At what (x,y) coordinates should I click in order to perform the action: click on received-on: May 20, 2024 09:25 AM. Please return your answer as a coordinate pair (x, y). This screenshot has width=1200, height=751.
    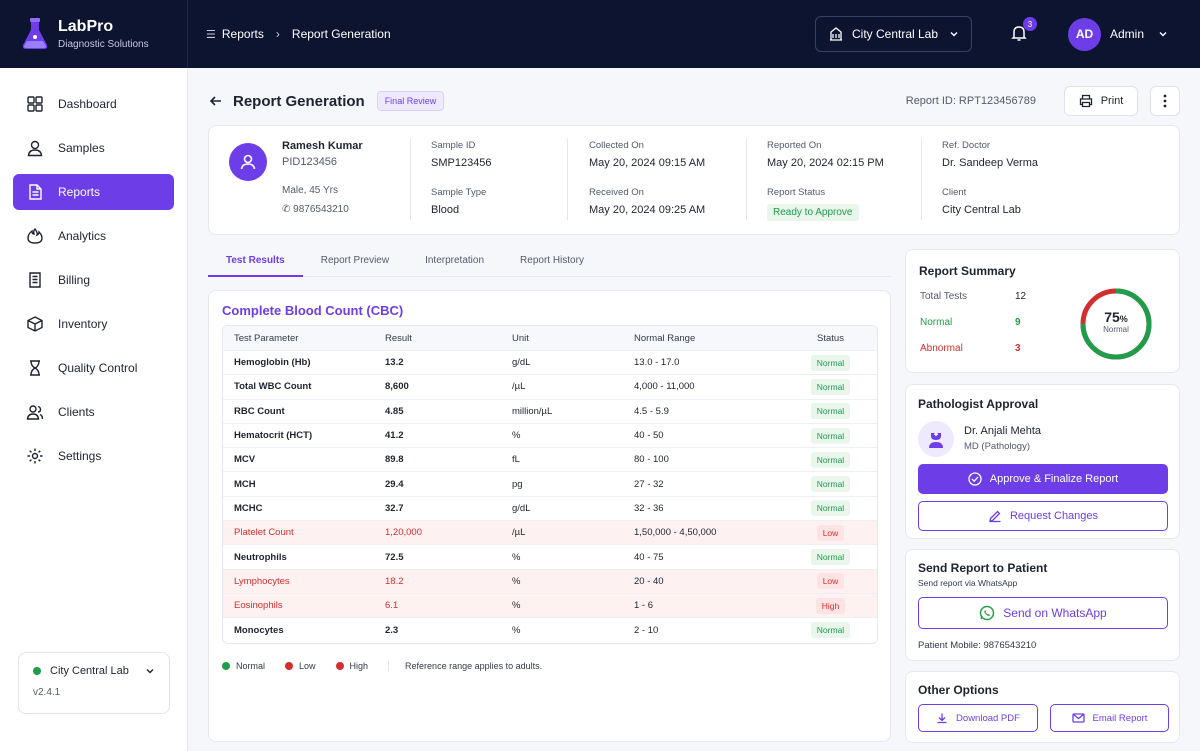
    Looking at the image, I should click on (647, 210).